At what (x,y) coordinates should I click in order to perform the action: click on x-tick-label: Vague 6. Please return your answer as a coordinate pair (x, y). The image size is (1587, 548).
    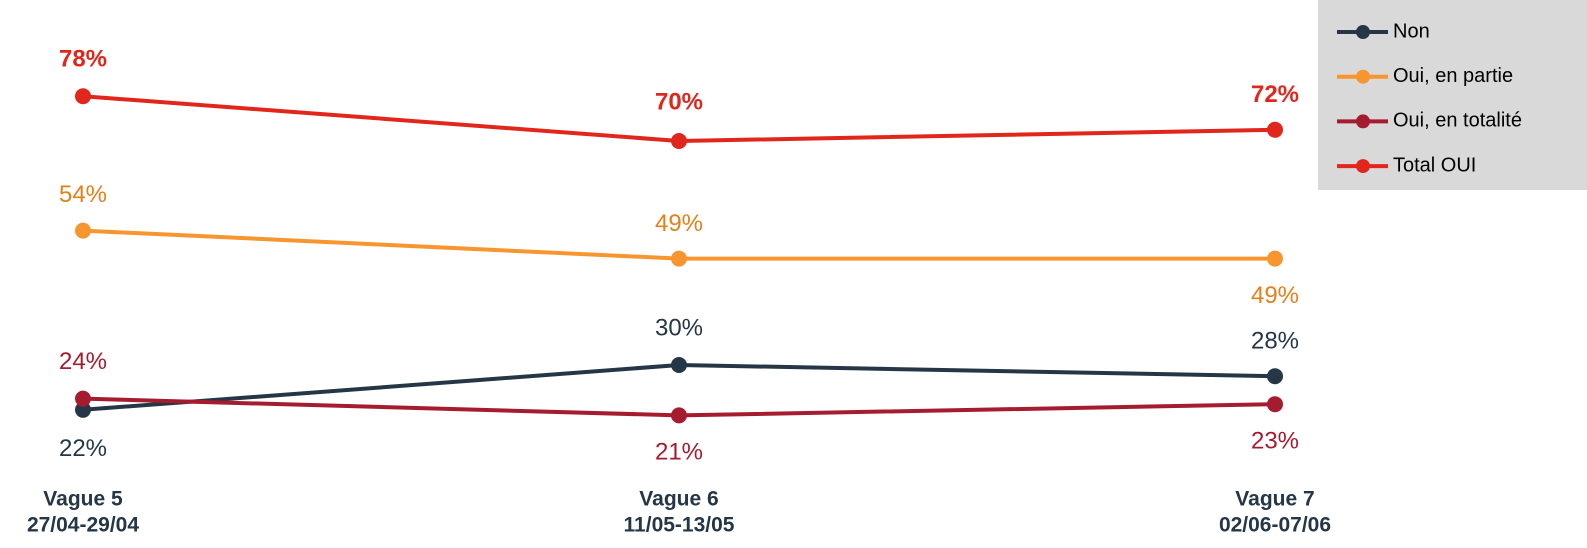
    Looking at the image, I should click on (678, 499).